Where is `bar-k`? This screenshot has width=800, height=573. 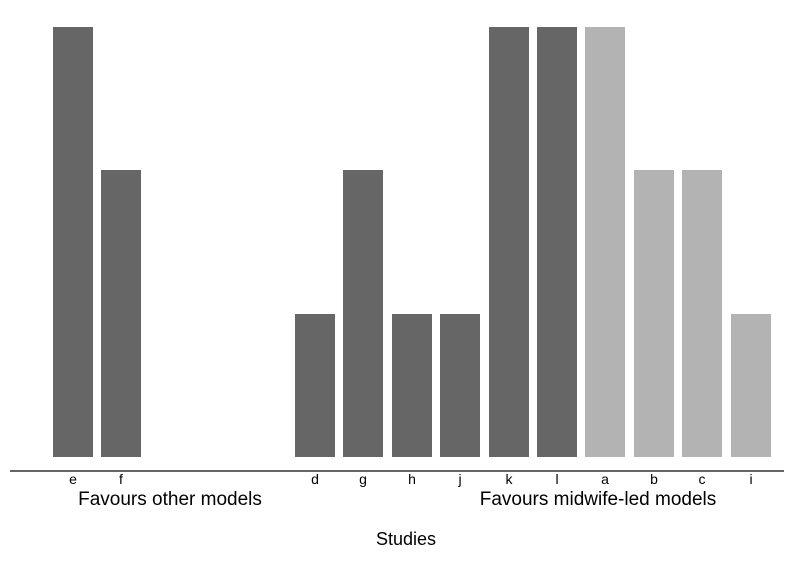 bar-k is located at coordinates (509, 242).